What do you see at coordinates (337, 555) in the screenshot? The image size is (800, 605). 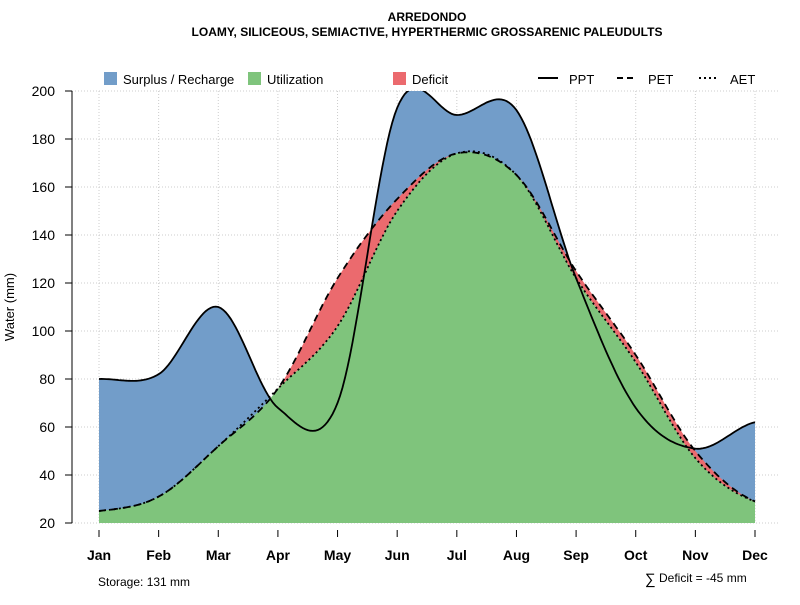 I see `x-tick-label: May` at bounding box center [337, 555].